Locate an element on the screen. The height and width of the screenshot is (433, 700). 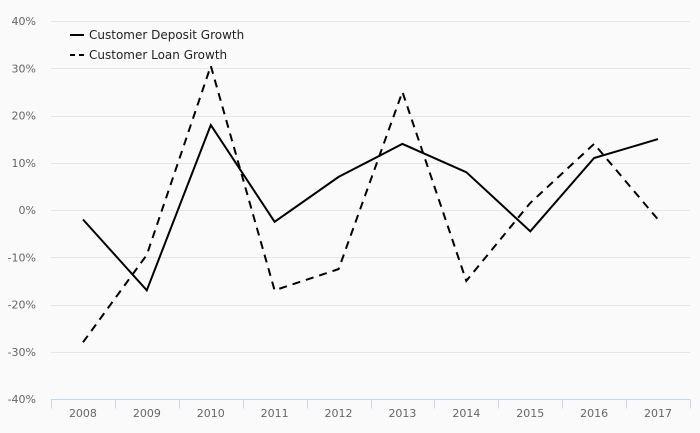
x-tick-label: 2013 is located at coordinates (402, 413).